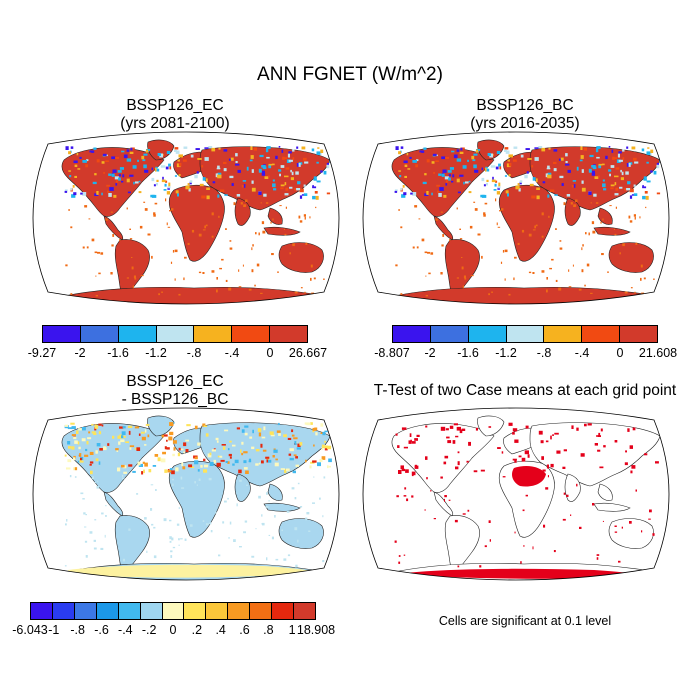 Image resolution: width=700 pixels, height=700 pixels. Describe the element at coordinates (605, 492) in the screenshot. I see `map-land-seAsia` at that location.